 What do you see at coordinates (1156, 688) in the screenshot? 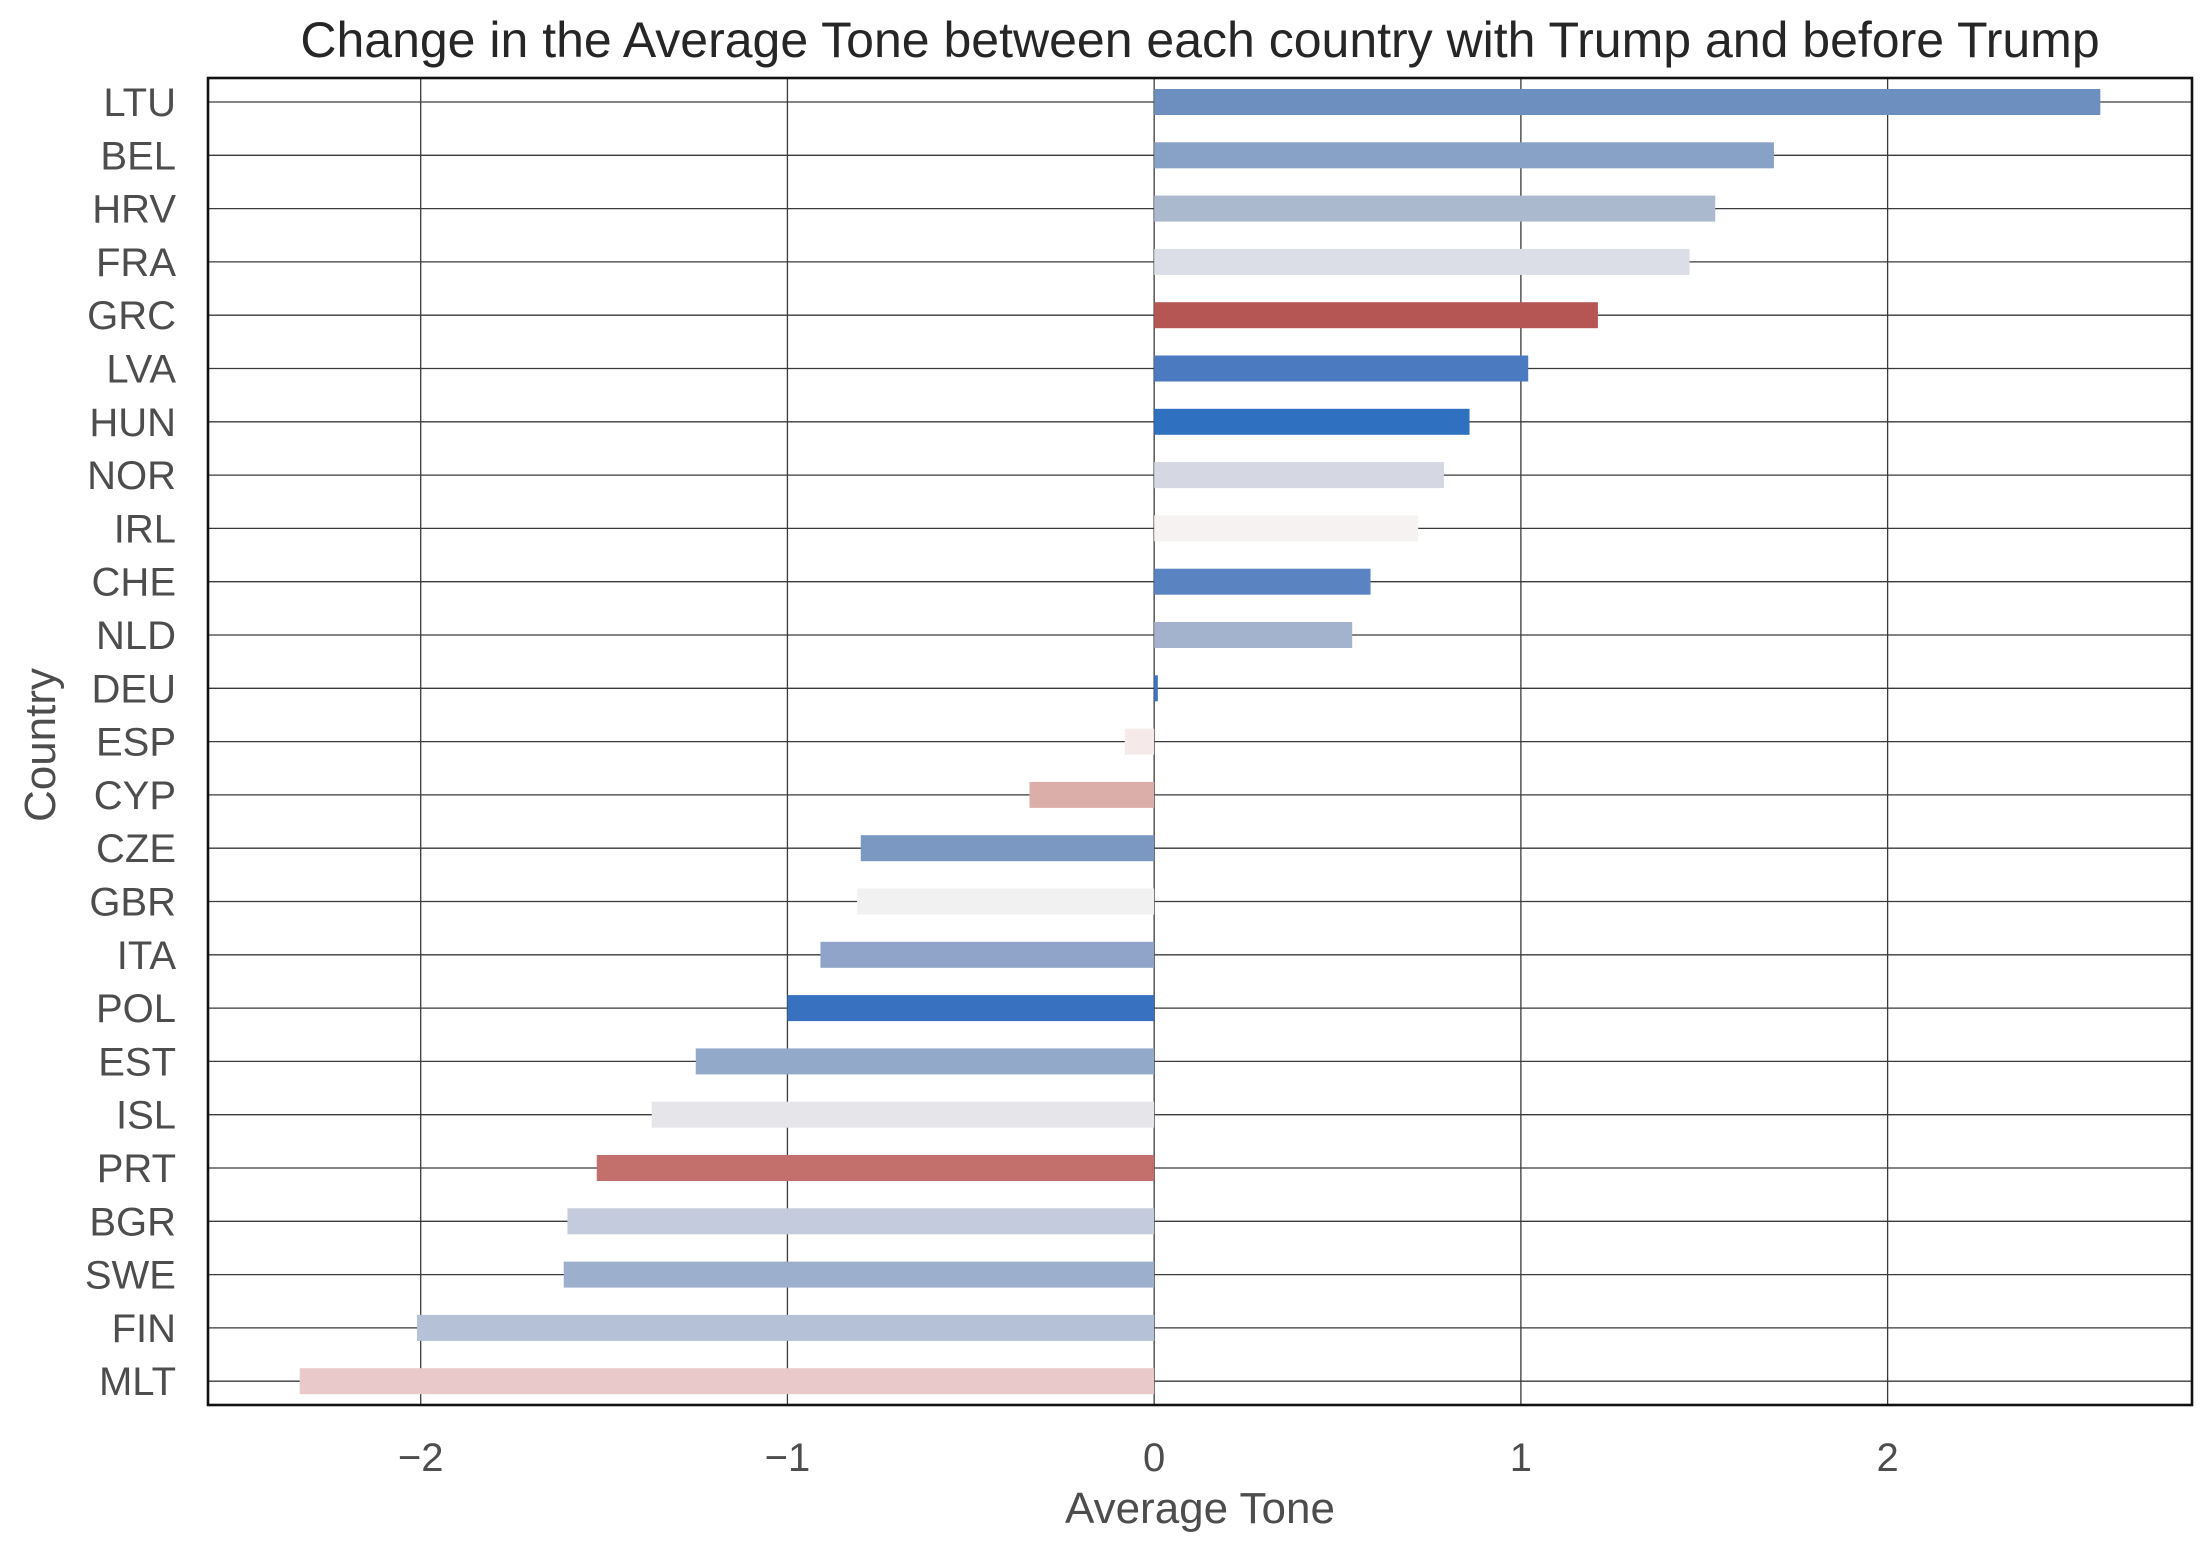
I see `bar-deu` at bounding box center [1156, 688].